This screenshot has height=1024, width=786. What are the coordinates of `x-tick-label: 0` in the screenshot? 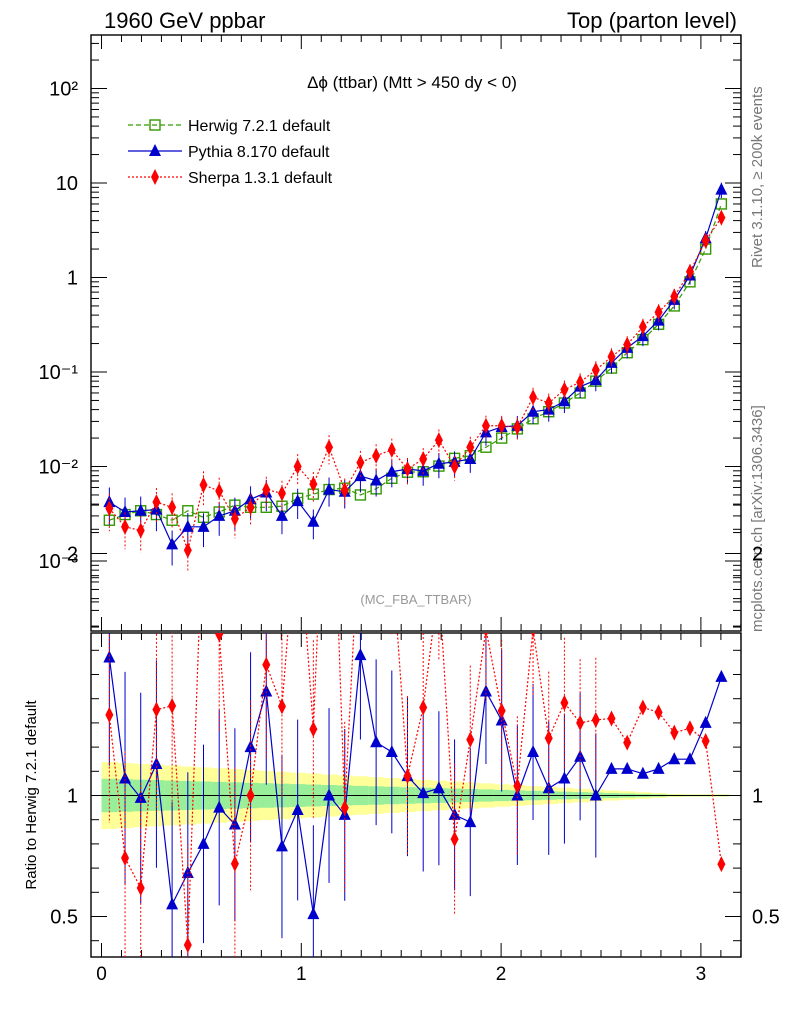 It's located at (101, 974).